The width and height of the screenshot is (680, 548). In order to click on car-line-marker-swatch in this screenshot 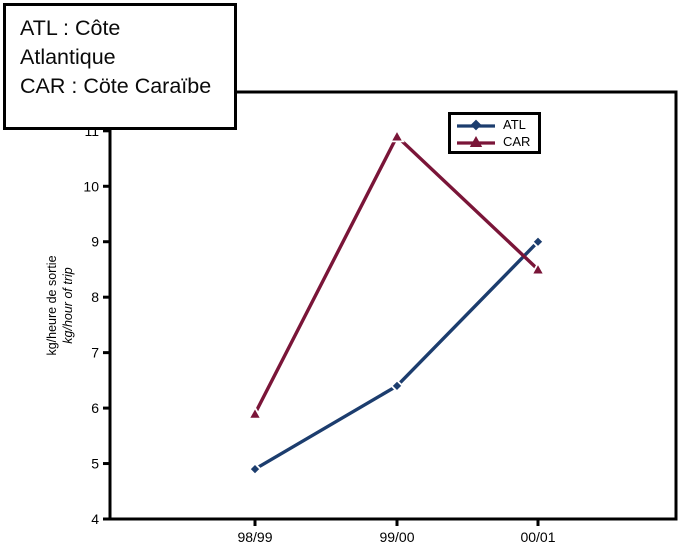, I will do `click(476, 141)`.